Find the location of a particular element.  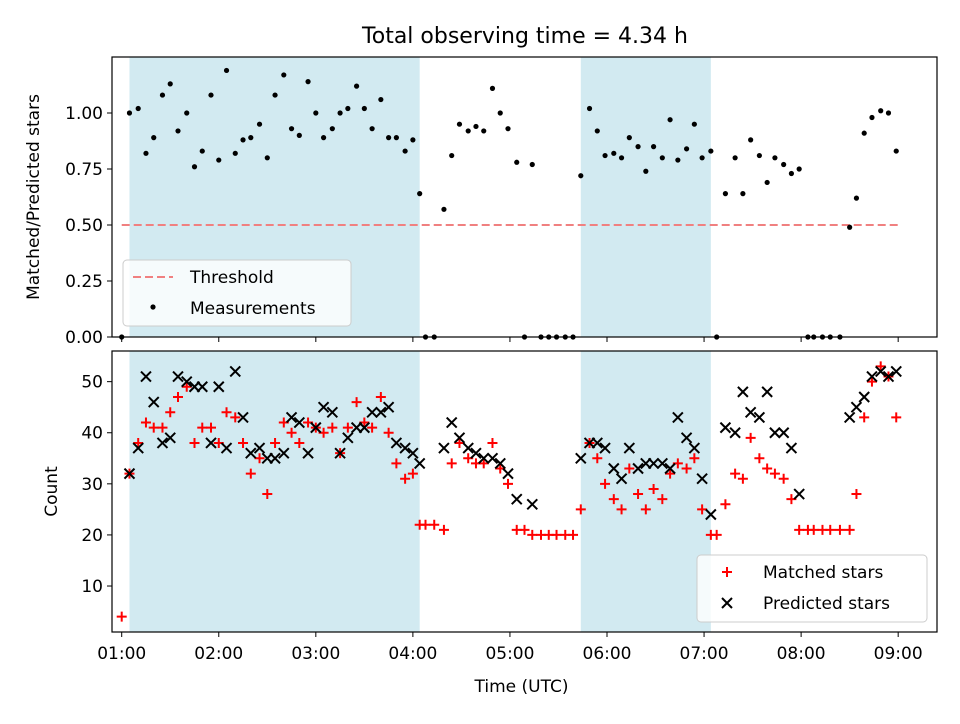

y-tick-label: 0.50 is located at coordinates (84, 226).